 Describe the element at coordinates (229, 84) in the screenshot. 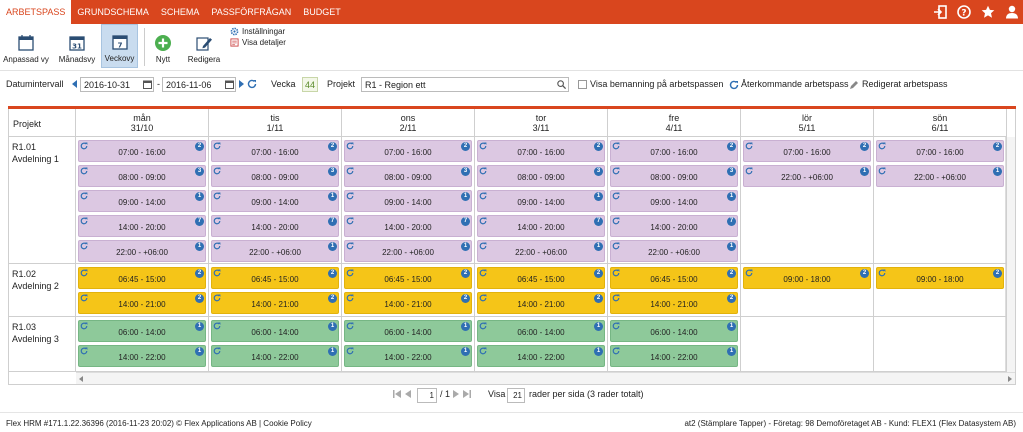

I see `date-to-calendar-icon` at that location.